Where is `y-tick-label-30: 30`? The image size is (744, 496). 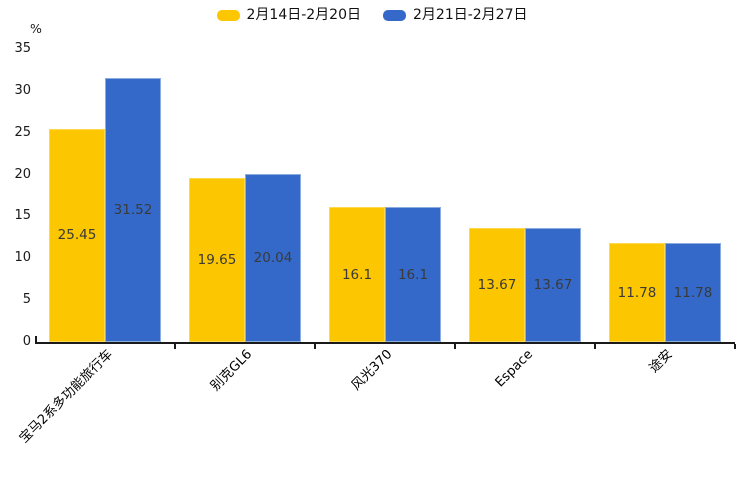
y-tick-label-30: 30 is located at coordinates (22, 90).